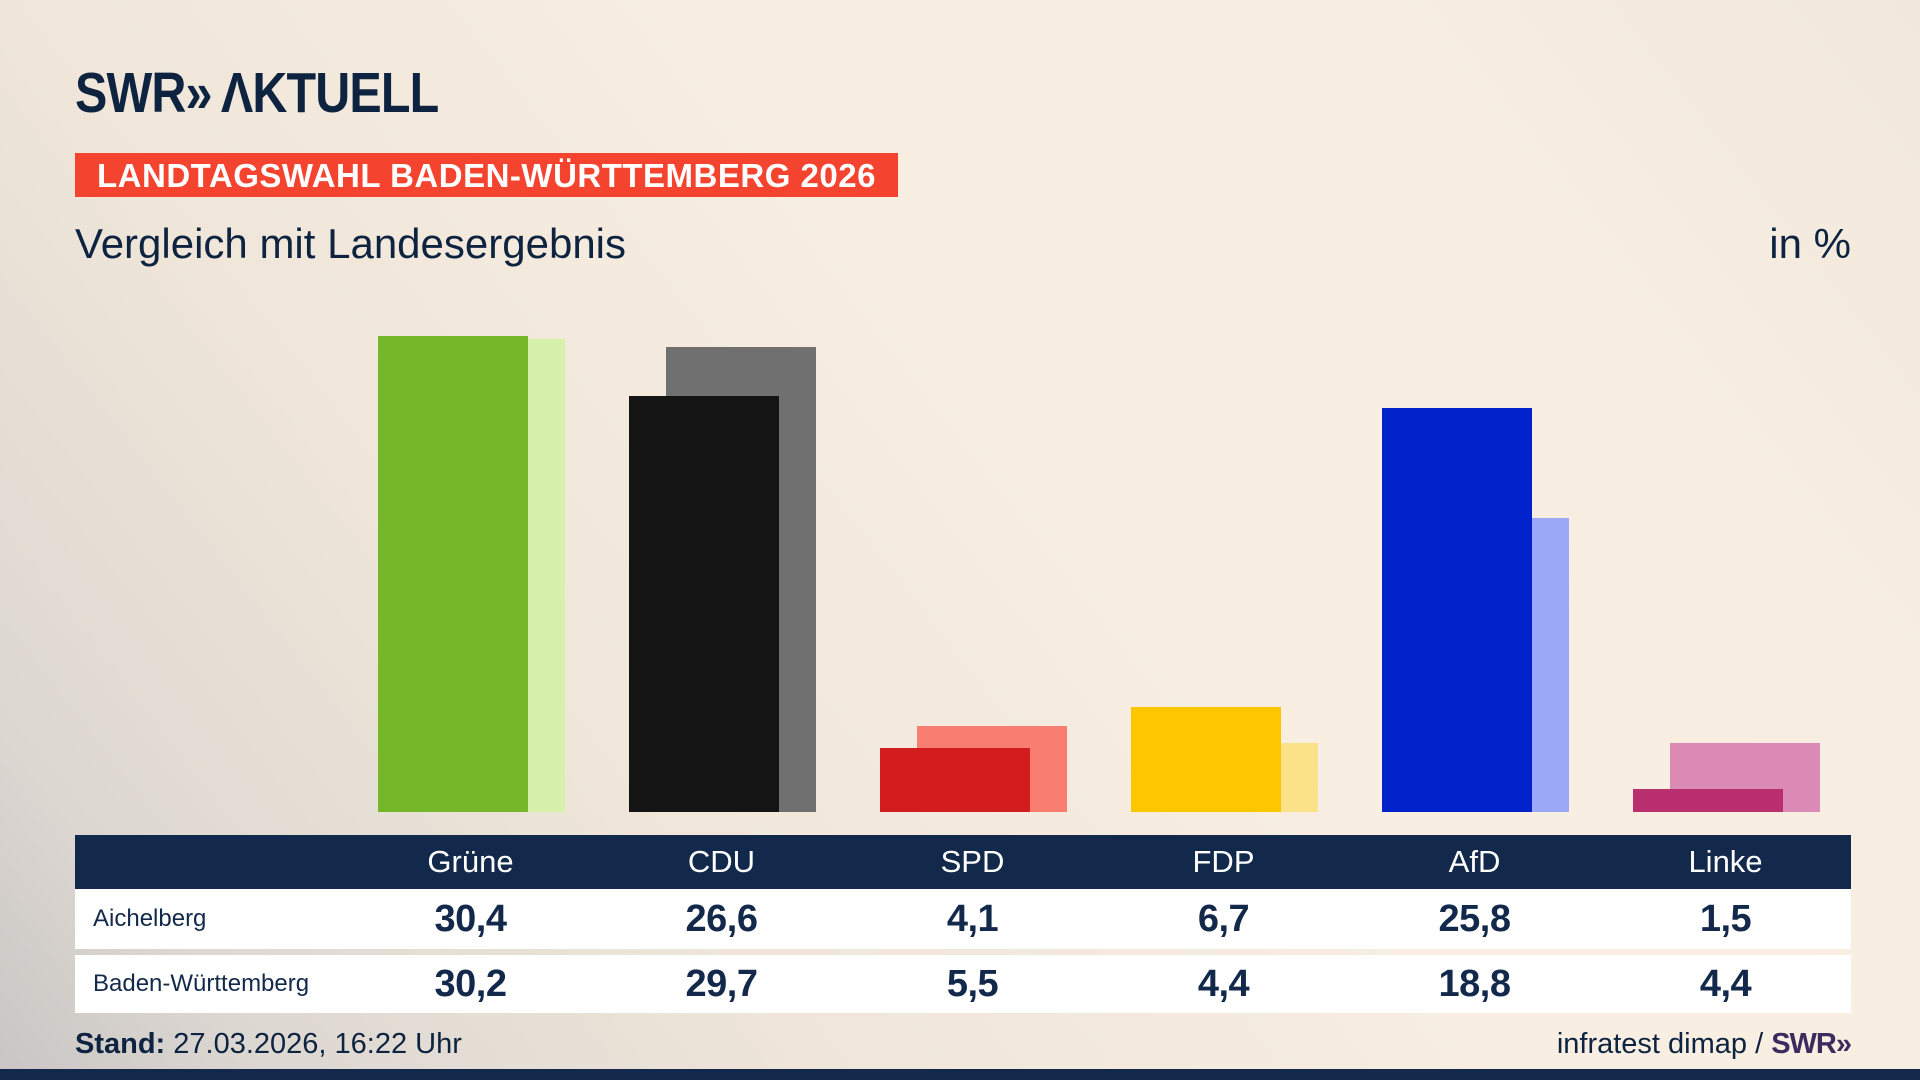 This screenshot has width=1920, height=1080. I want to click on value-cell: 29,7, so click(721, 983).